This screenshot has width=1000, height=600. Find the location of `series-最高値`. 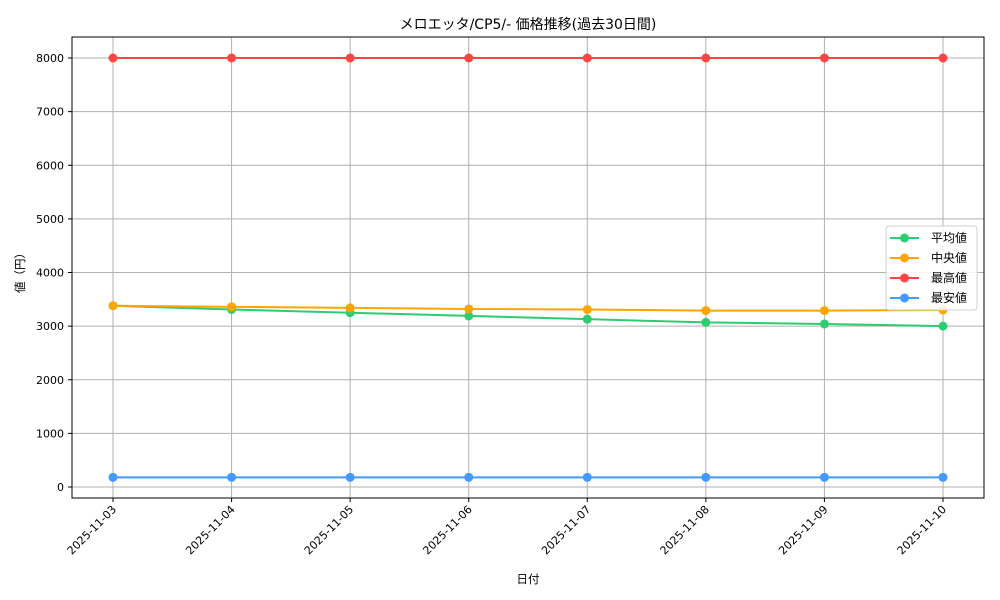

series-最高値 is located at coordinates (528, 58).